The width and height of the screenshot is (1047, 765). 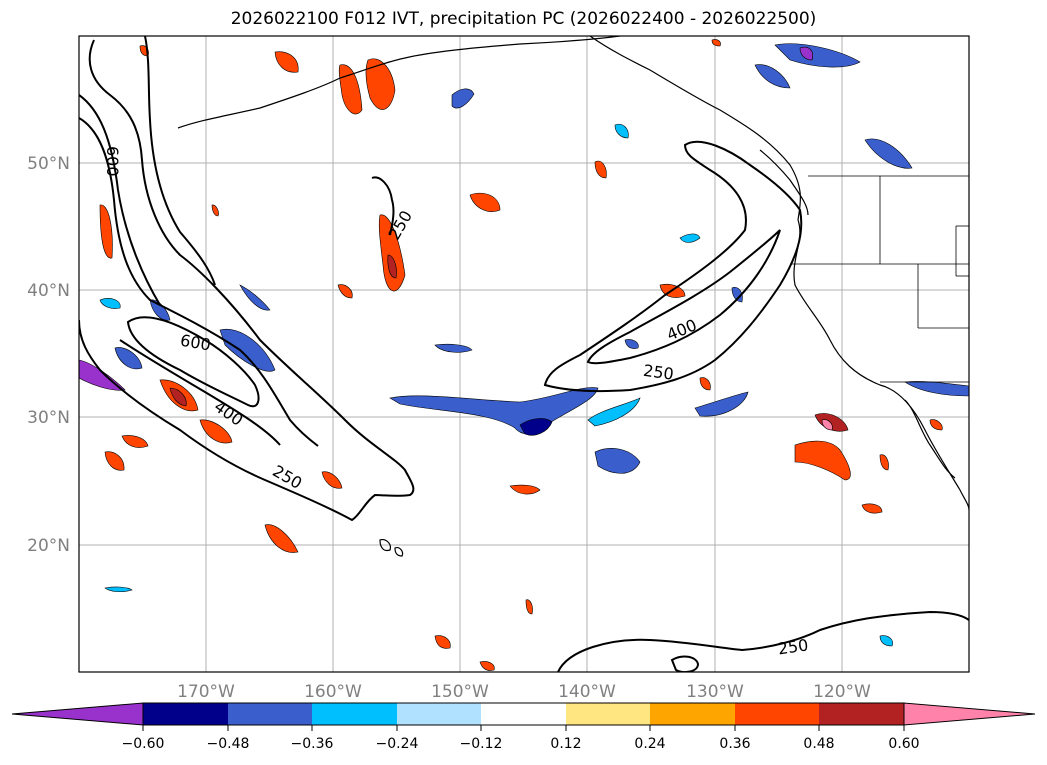 I want to click on bc-islands-coast, so click(x=784, y=182).